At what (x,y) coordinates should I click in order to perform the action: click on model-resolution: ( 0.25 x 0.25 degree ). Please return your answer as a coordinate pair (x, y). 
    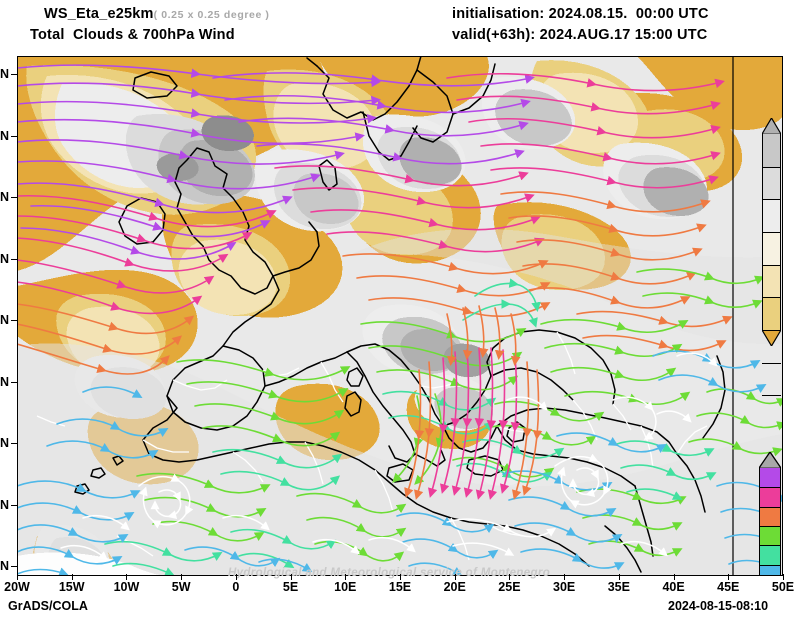
    Looking at the image, I should click on (211, 15).